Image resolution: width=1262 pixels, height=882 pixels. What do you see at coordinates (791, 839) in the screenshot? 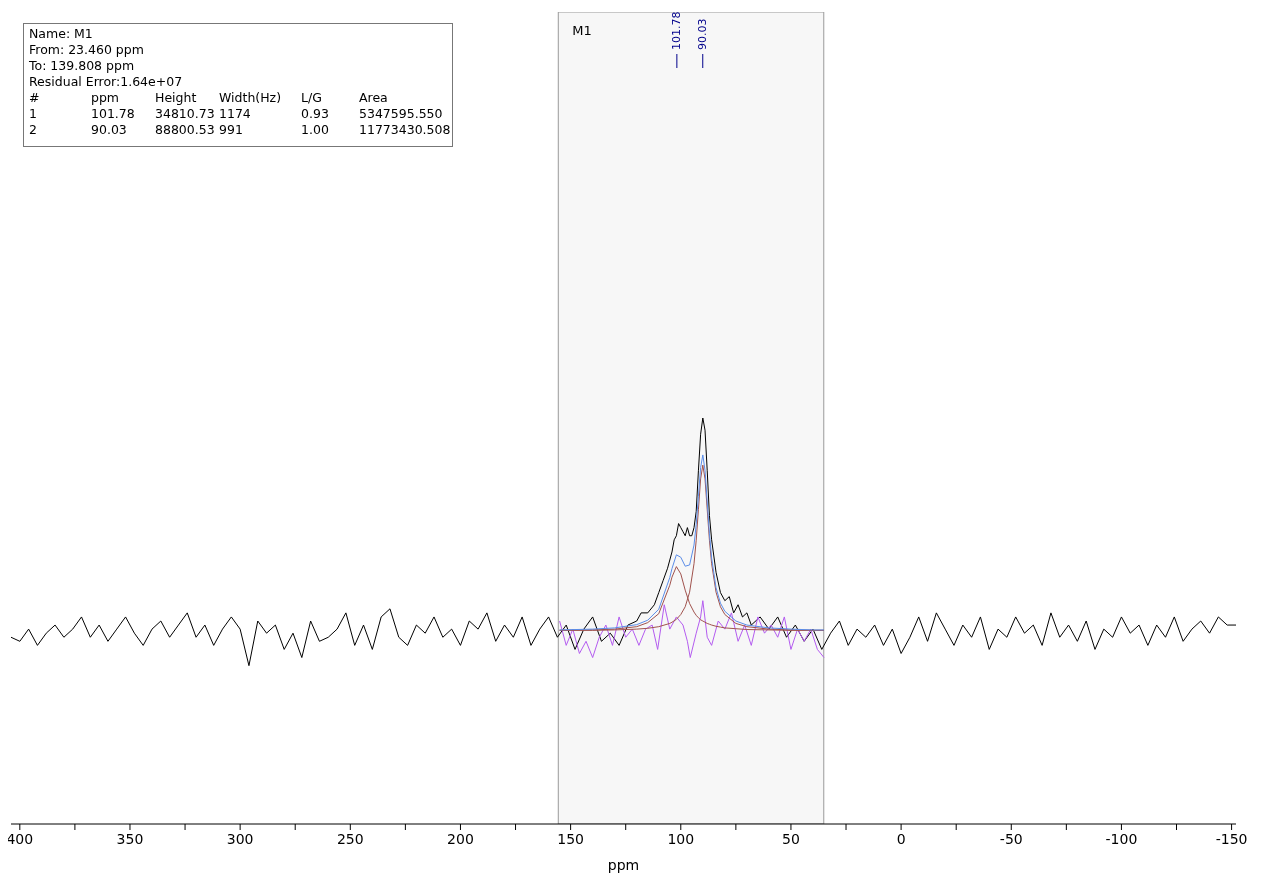
I see `x-tick-label: 50` at bounding box center [791, 839].